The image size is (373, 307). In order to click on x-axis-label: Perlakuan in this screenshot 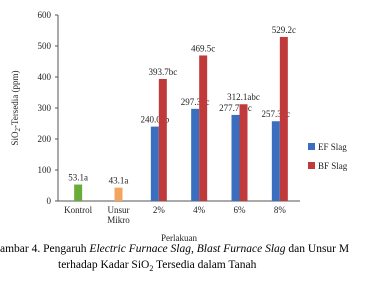, I will do `click(179, 238)`.